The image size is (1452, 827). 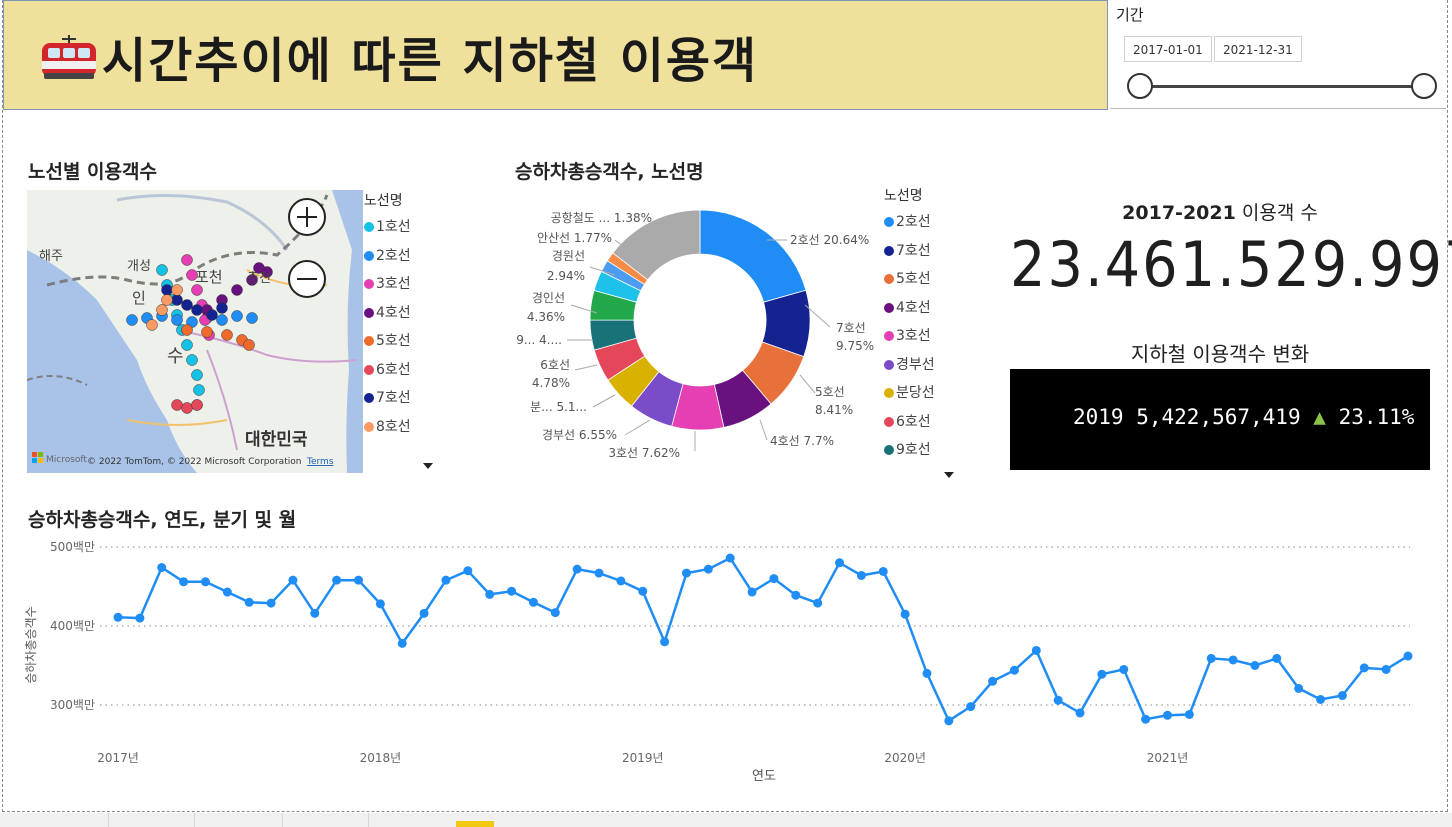 I want to click on start-date-input: 2017-01-01, so click(x=1168, y=49).